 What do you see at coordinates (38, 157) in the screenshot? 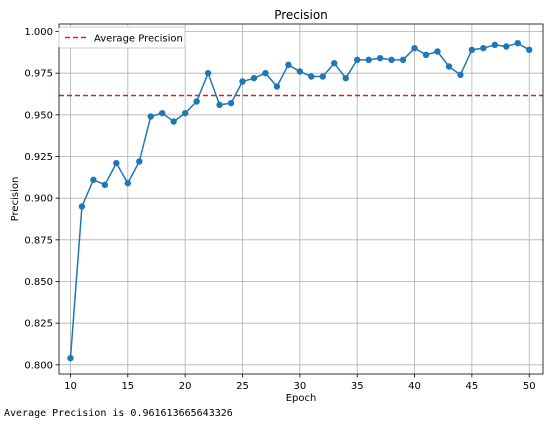
I see `y-tick-label: 0.925` at bounding box center [38, 157].